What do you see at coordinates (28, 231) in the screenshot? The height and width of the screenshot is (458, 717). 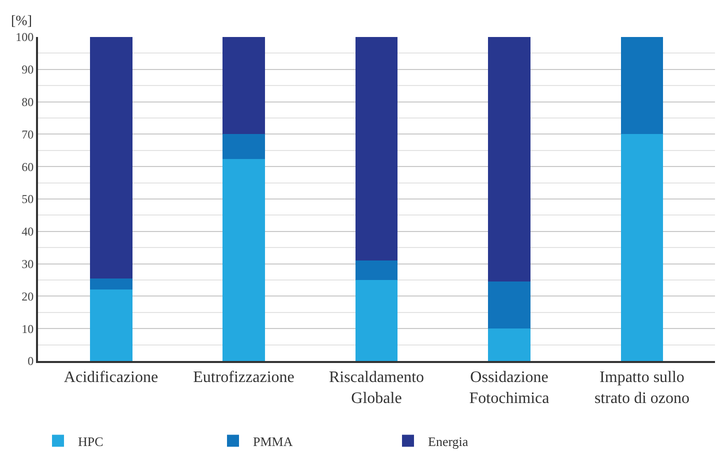 I see `y-tick-label: 40` at bounding box center [28, 231].